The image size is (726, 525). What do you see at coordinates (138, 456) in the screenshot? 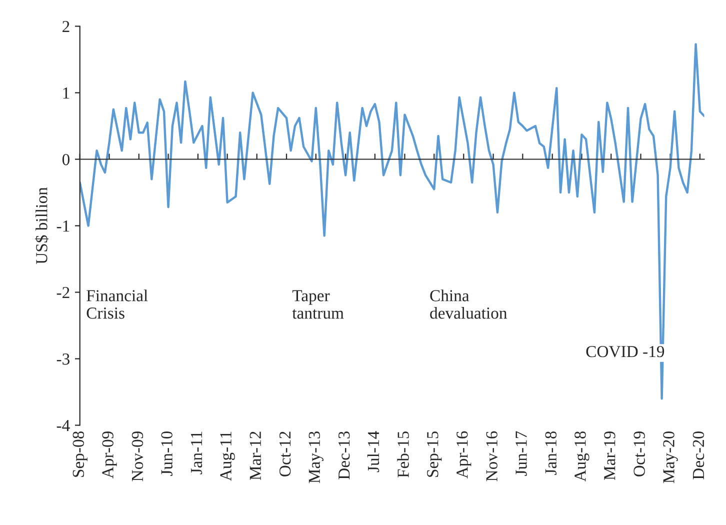
I see `x-tick-label: Nov-09` at bounding box center [138, 456].